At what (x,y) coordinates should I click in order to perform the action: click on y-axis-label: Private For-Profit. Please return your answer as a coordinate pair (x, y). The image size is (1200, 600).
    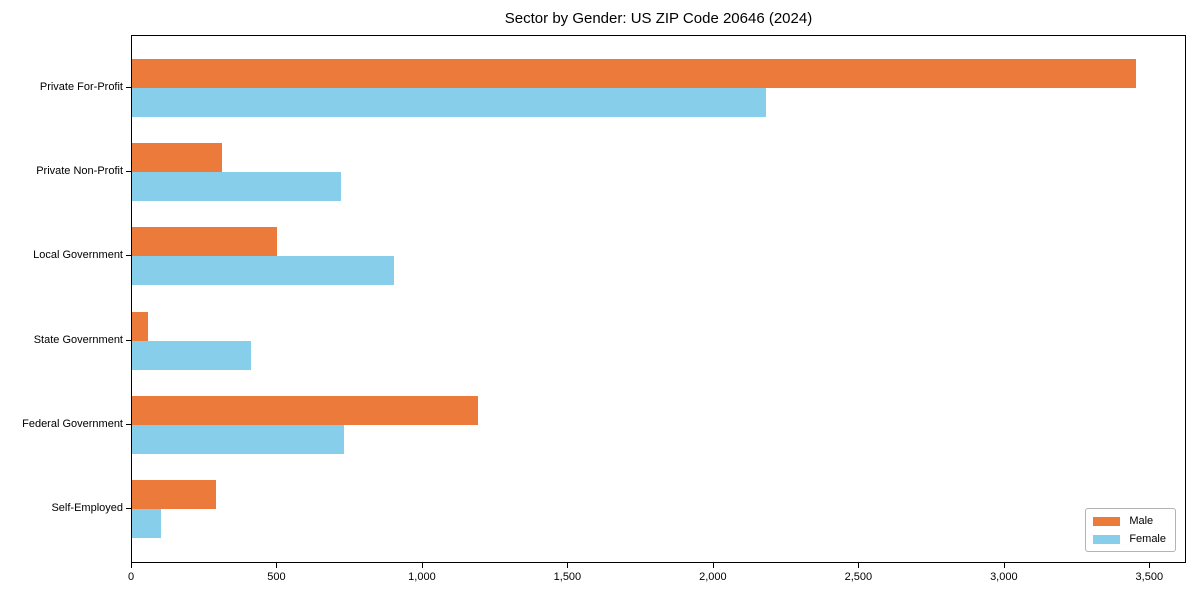
    Looking at the image, I should click on (81, 87).